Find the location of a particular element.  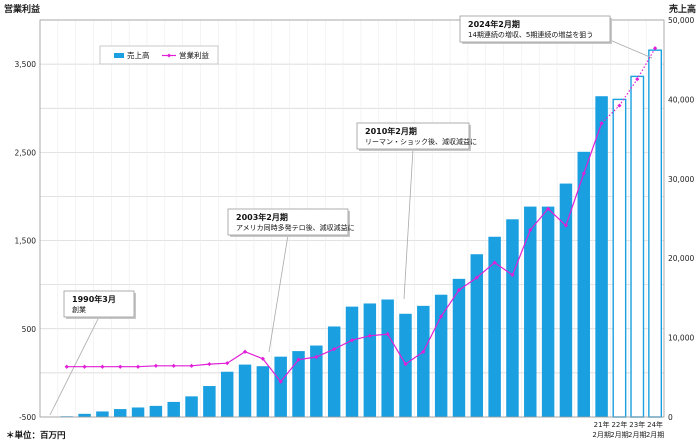

left-tick-label: 3,500 is located at coordinates (26, 64).